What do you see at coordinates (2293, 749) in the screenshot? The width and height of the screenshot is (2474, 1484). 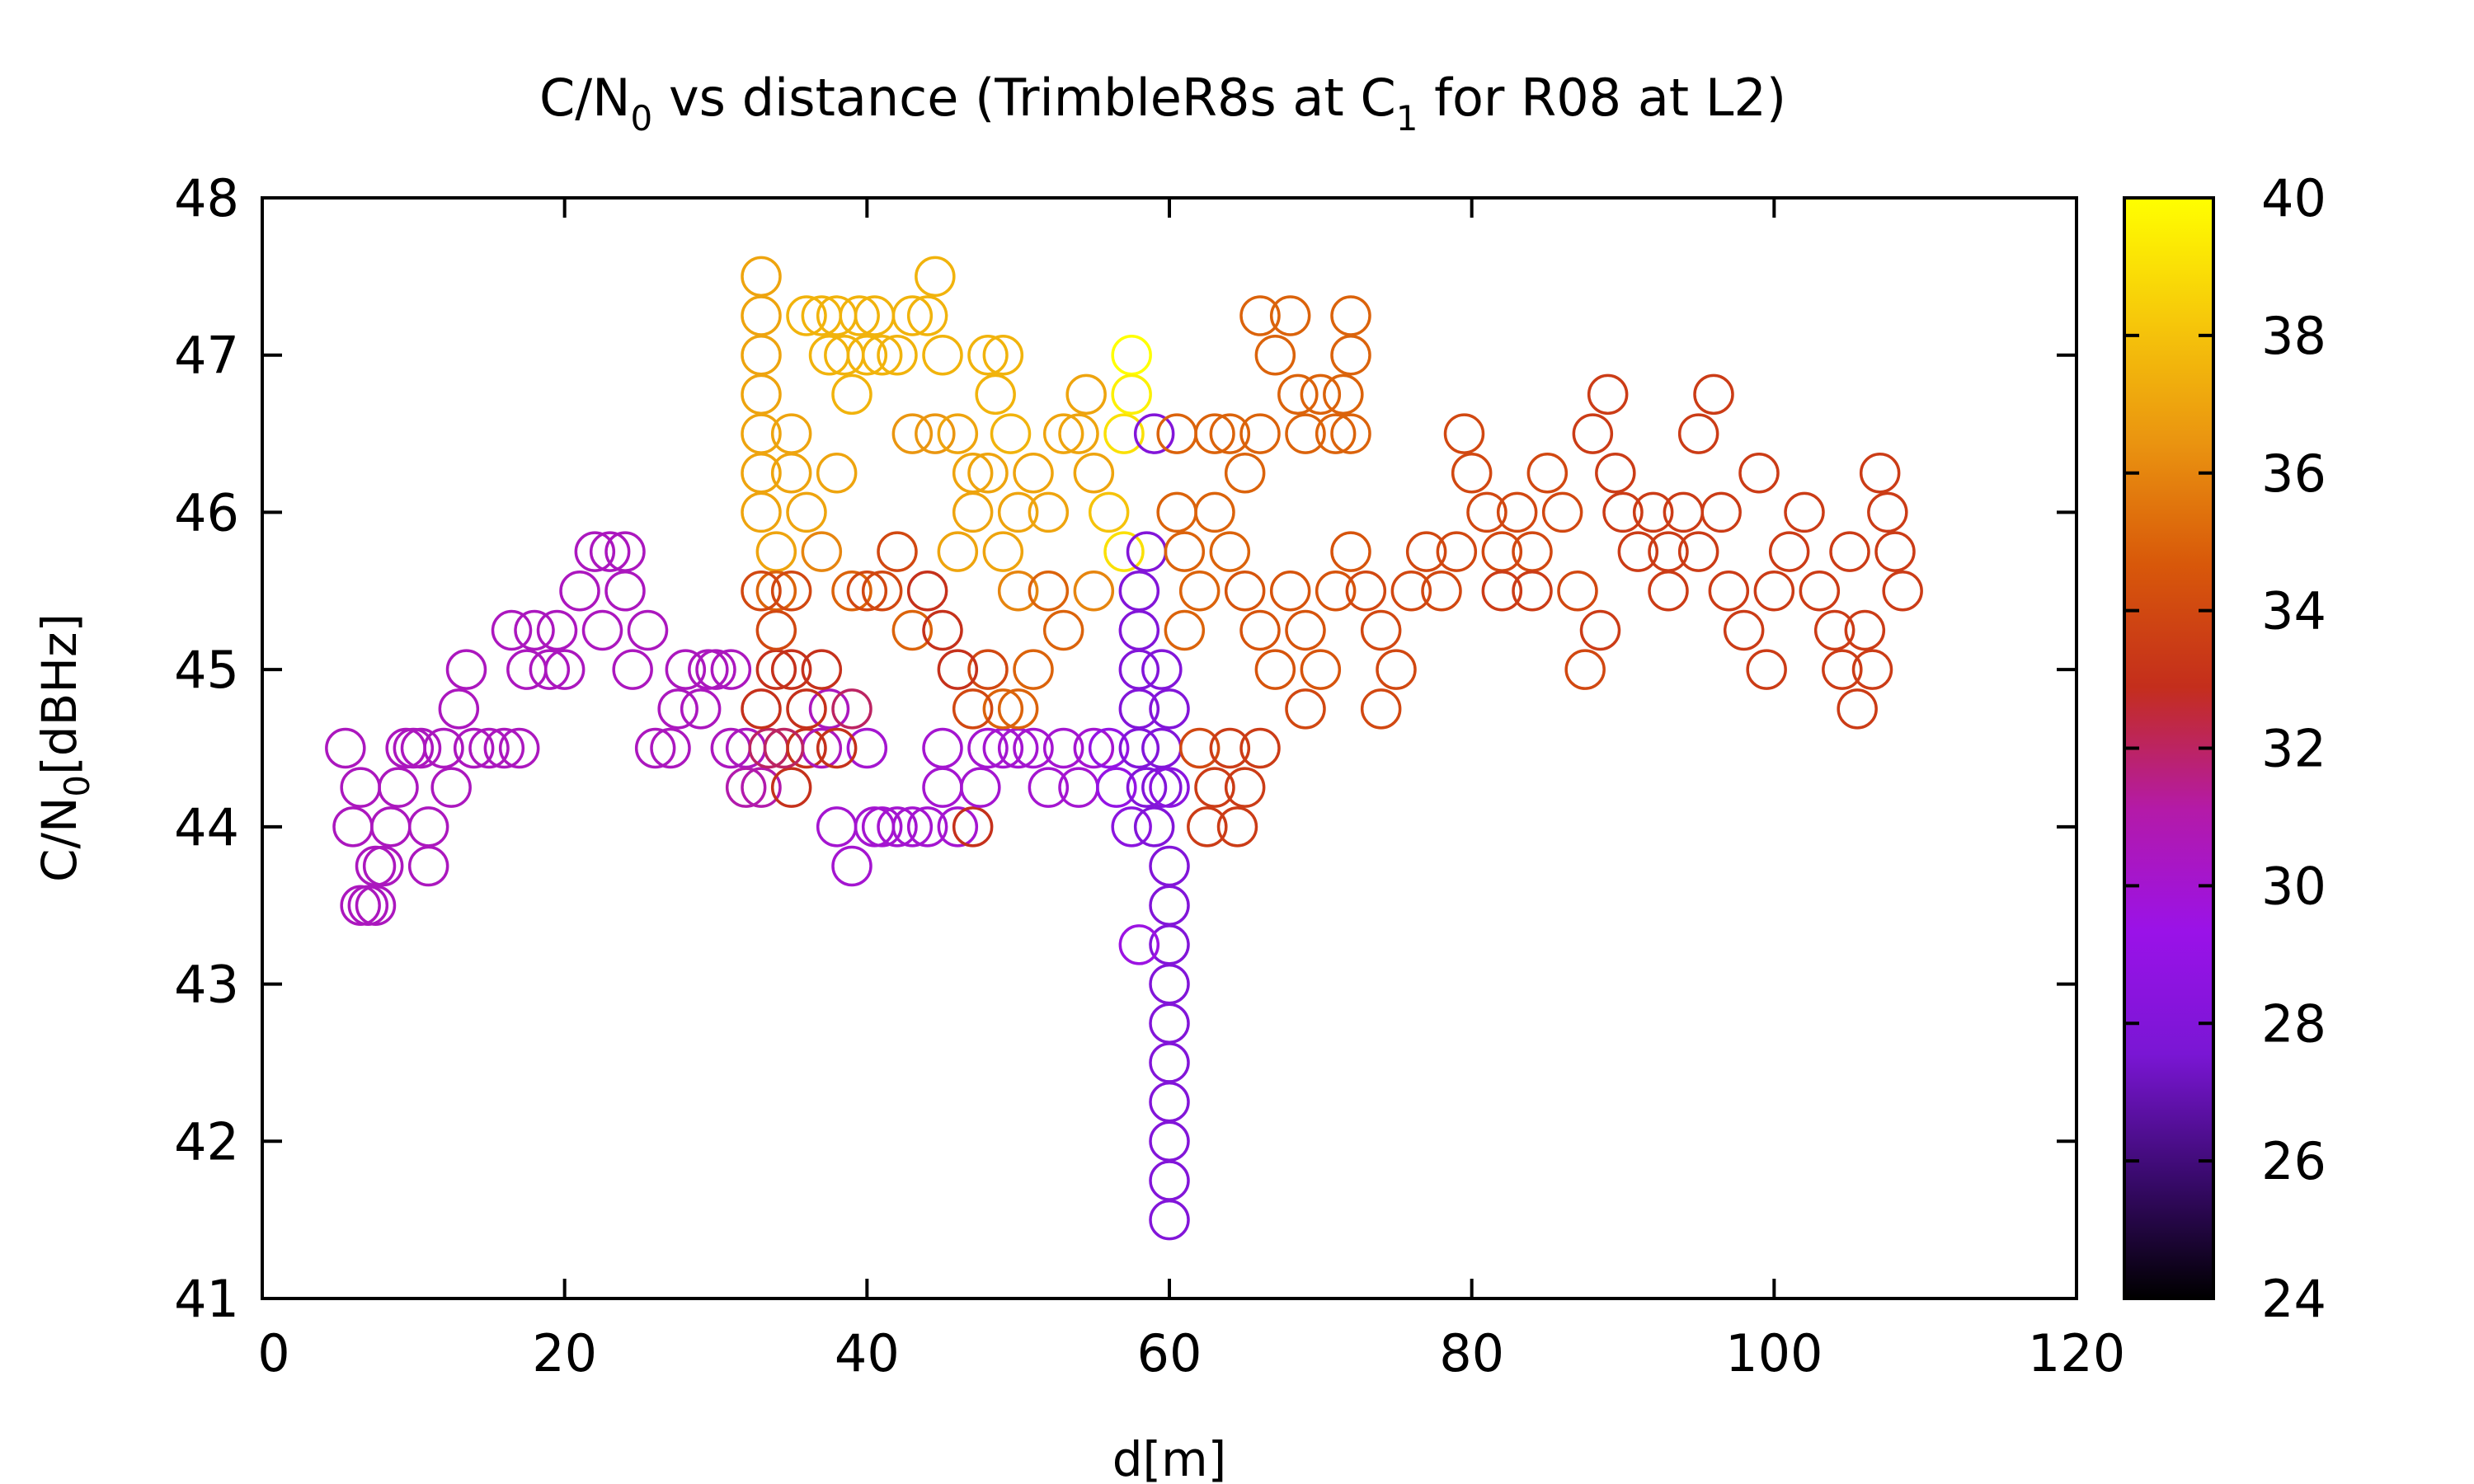 I see `colorbar-tick-label: 32` at bounding box center [2293, 749].